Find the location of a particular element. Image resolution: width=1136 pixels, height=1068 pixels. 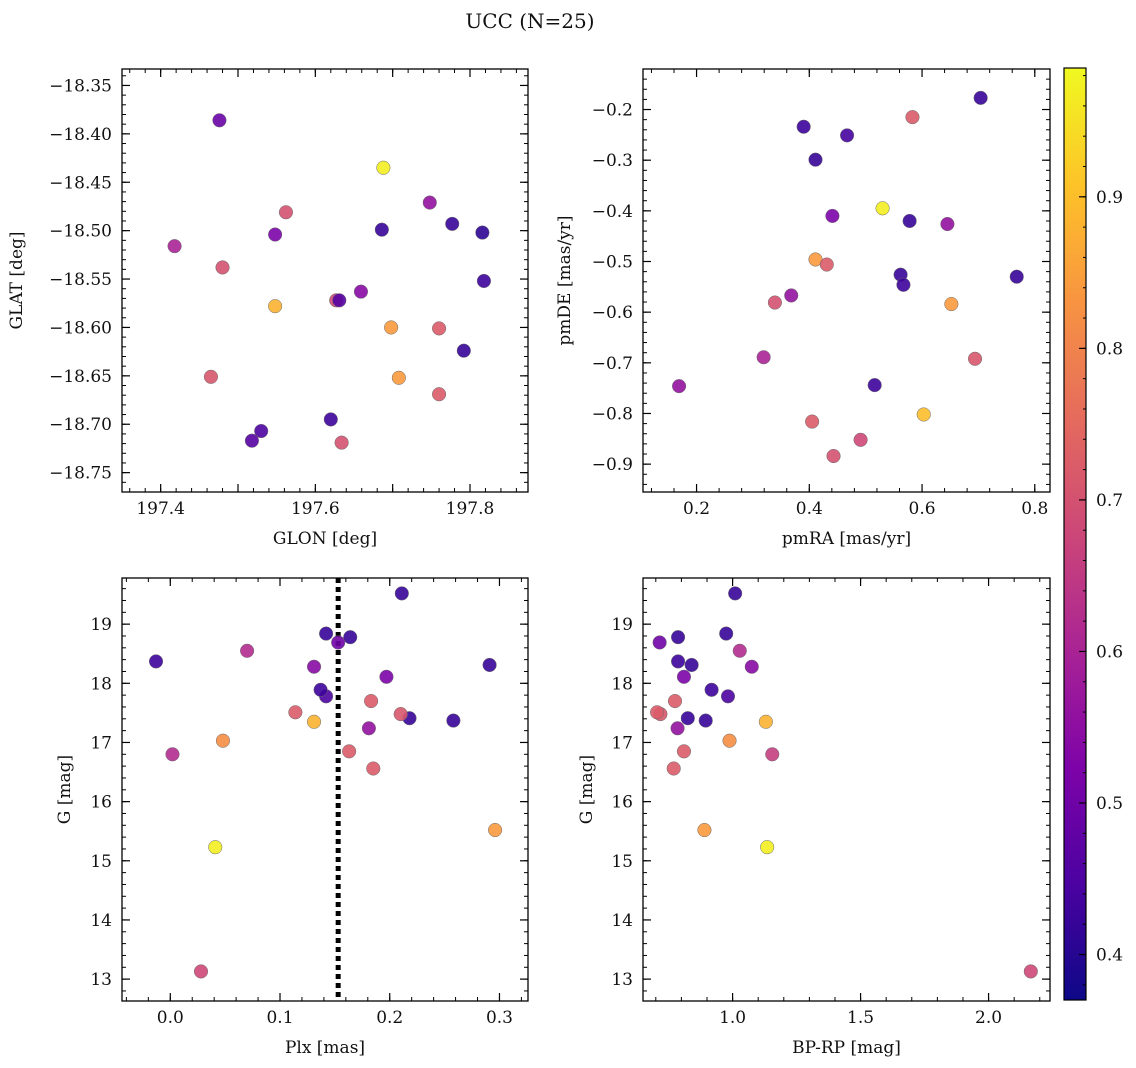

x-tick-label: 197.8 is located at coordinates (470, 509).